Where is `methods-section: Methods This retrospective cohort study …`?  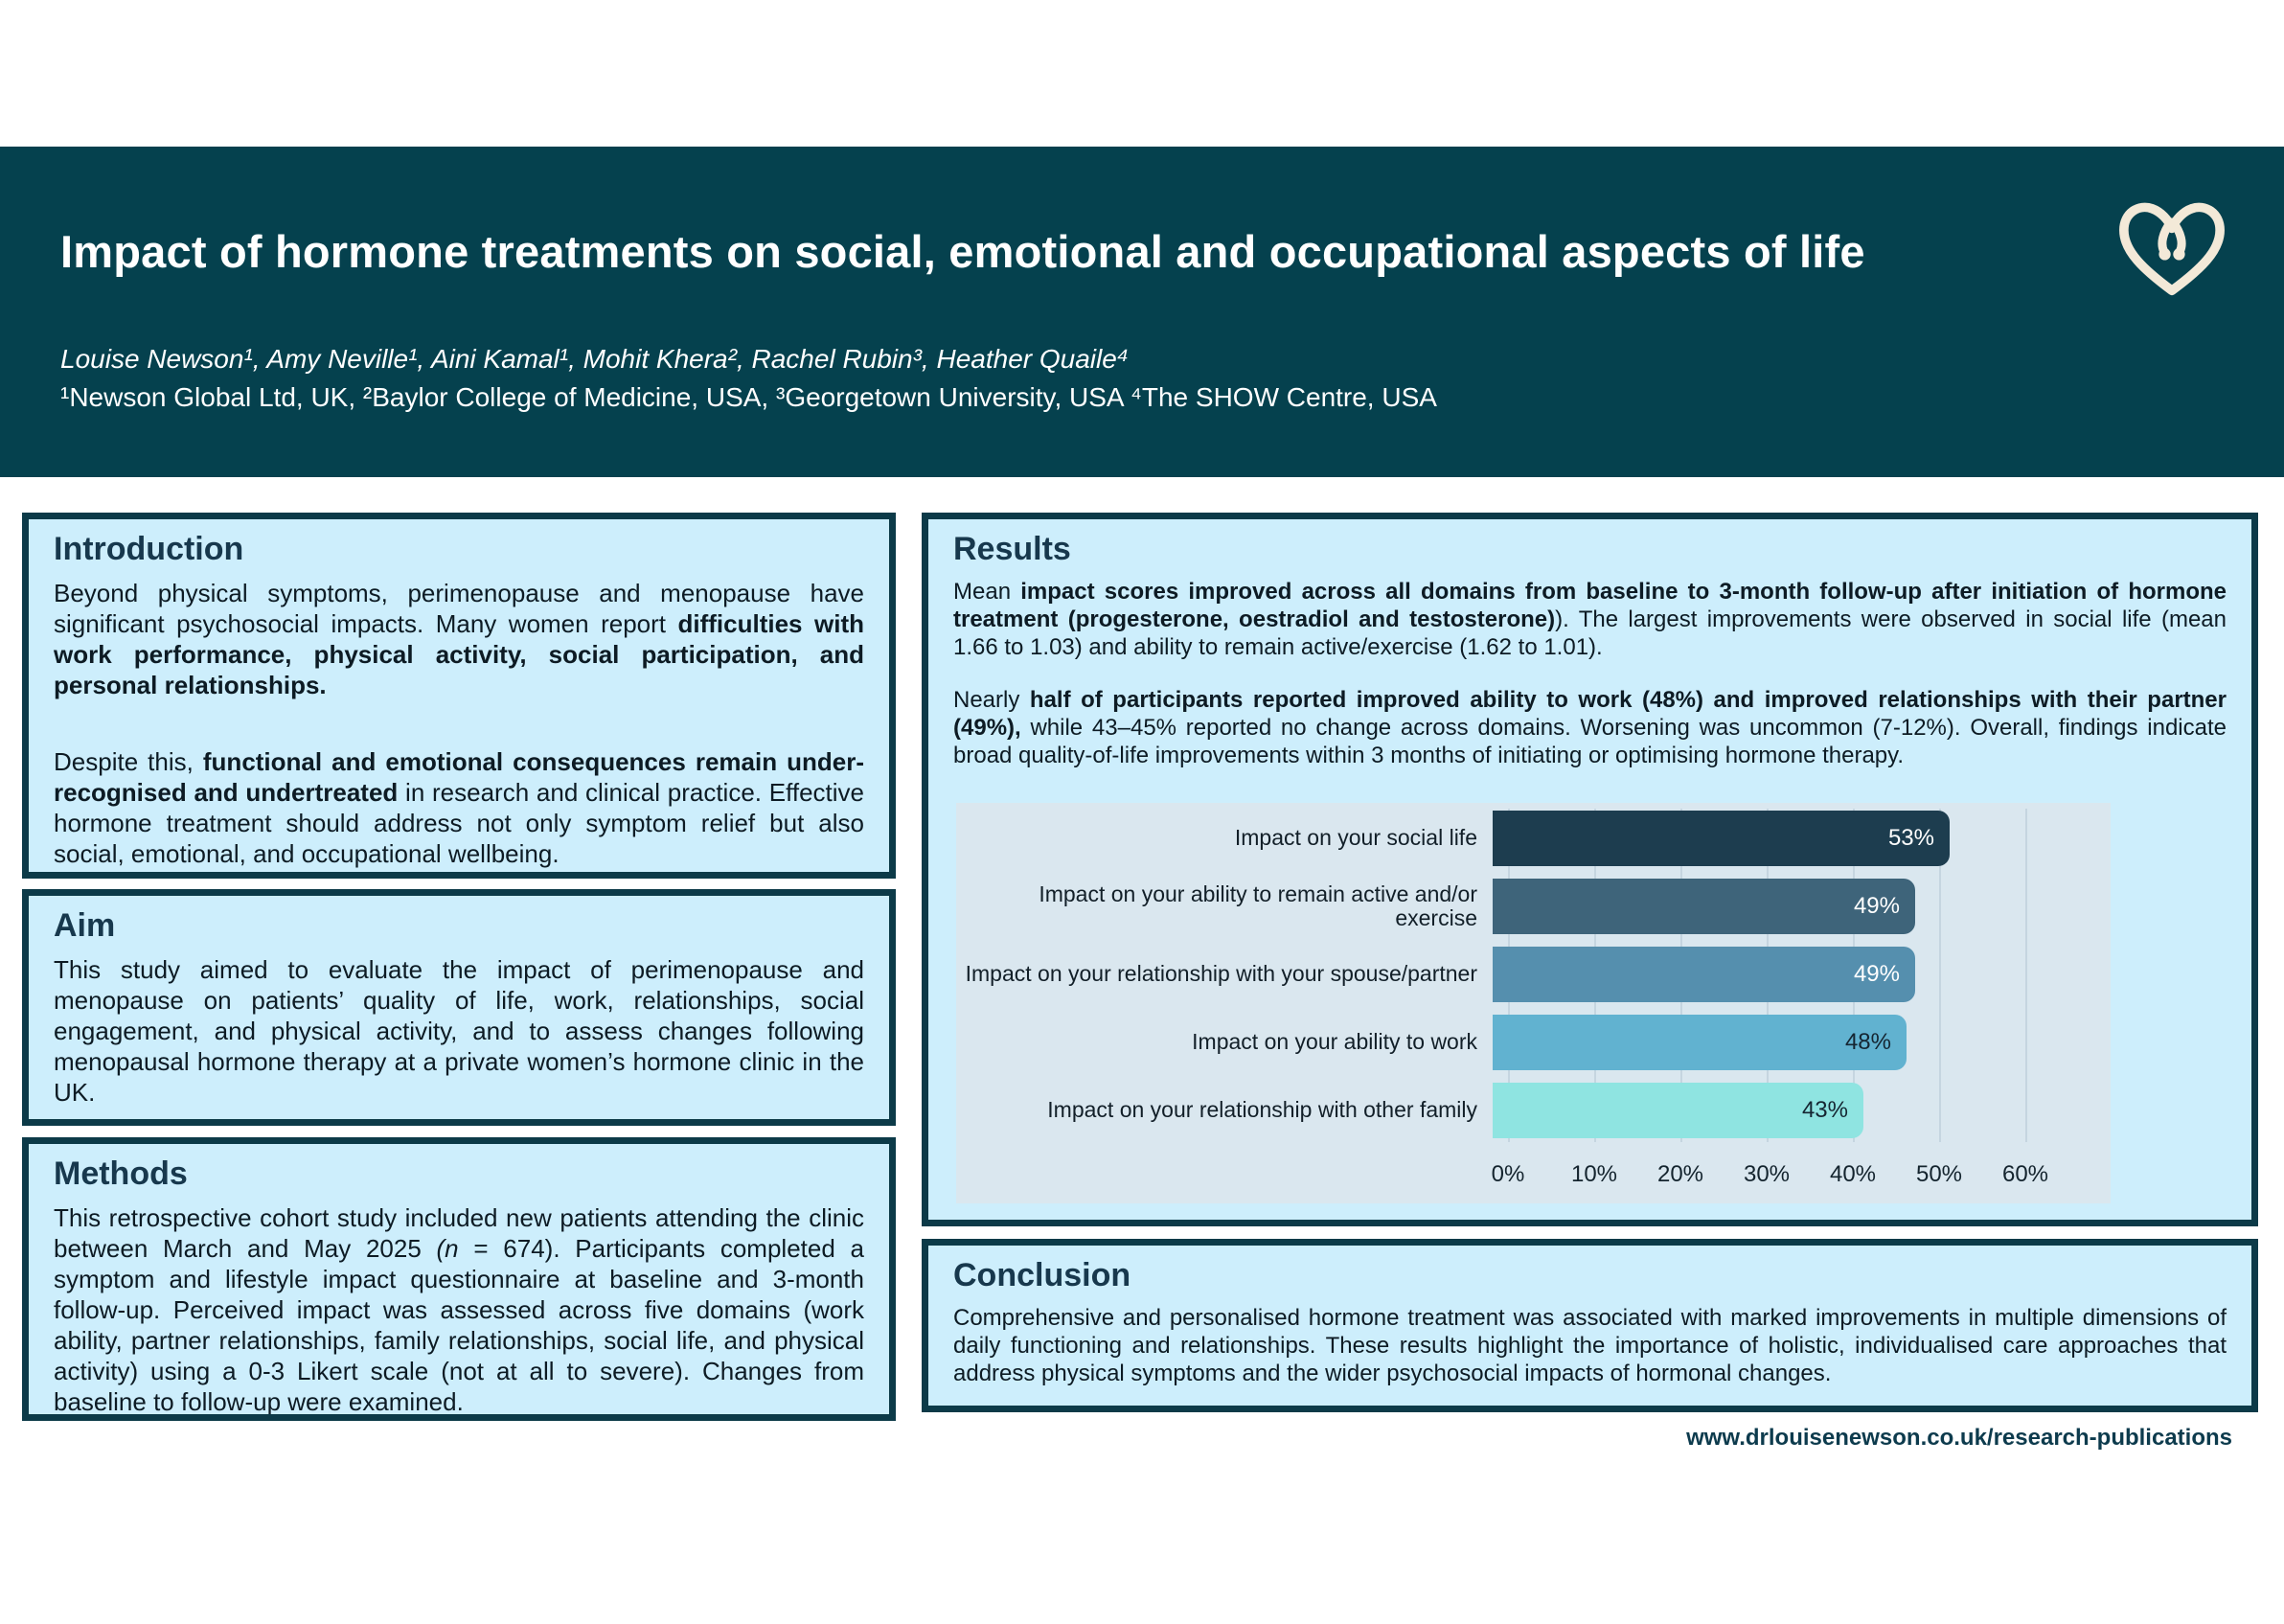
methods-section: Methods This retrospective cohort study … is located at coordinates (459, 1279).